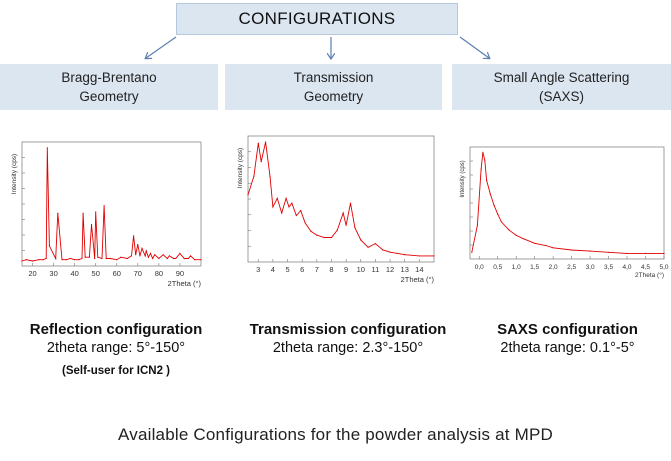  I want to click on x-tick-label: 0,0, so click(479, 267).